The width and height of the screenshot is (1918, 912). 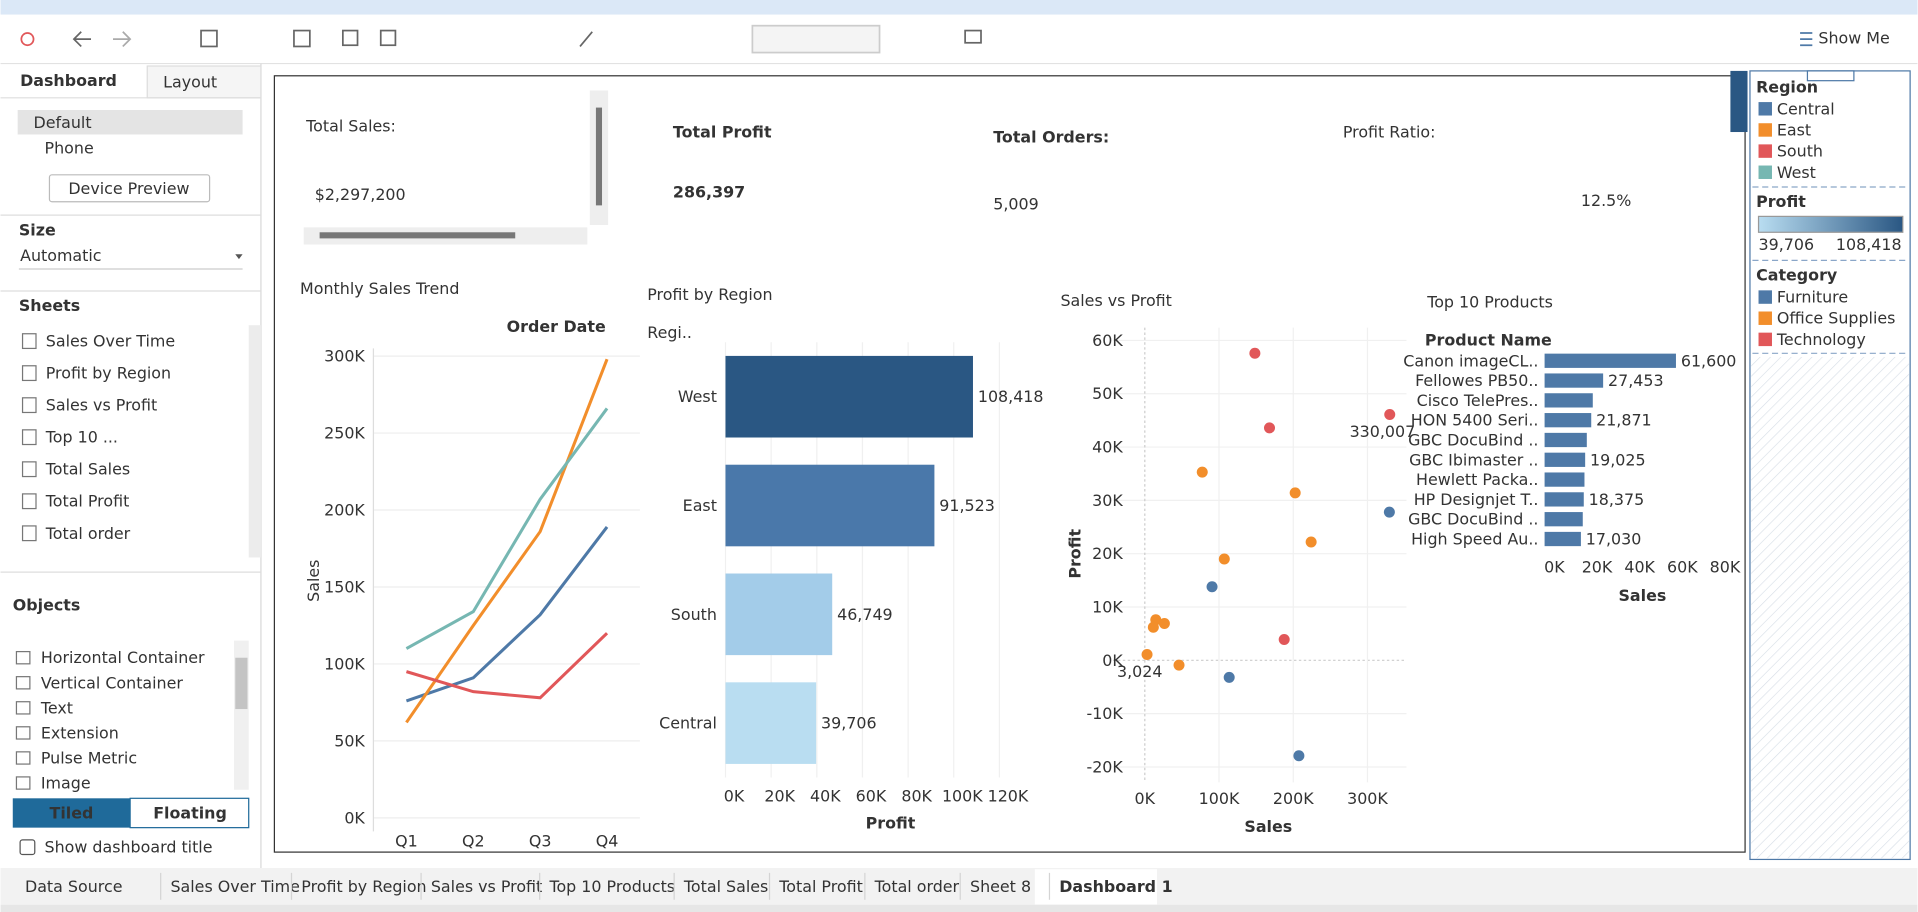 I want to click on redo, so click(x=122, y=39).